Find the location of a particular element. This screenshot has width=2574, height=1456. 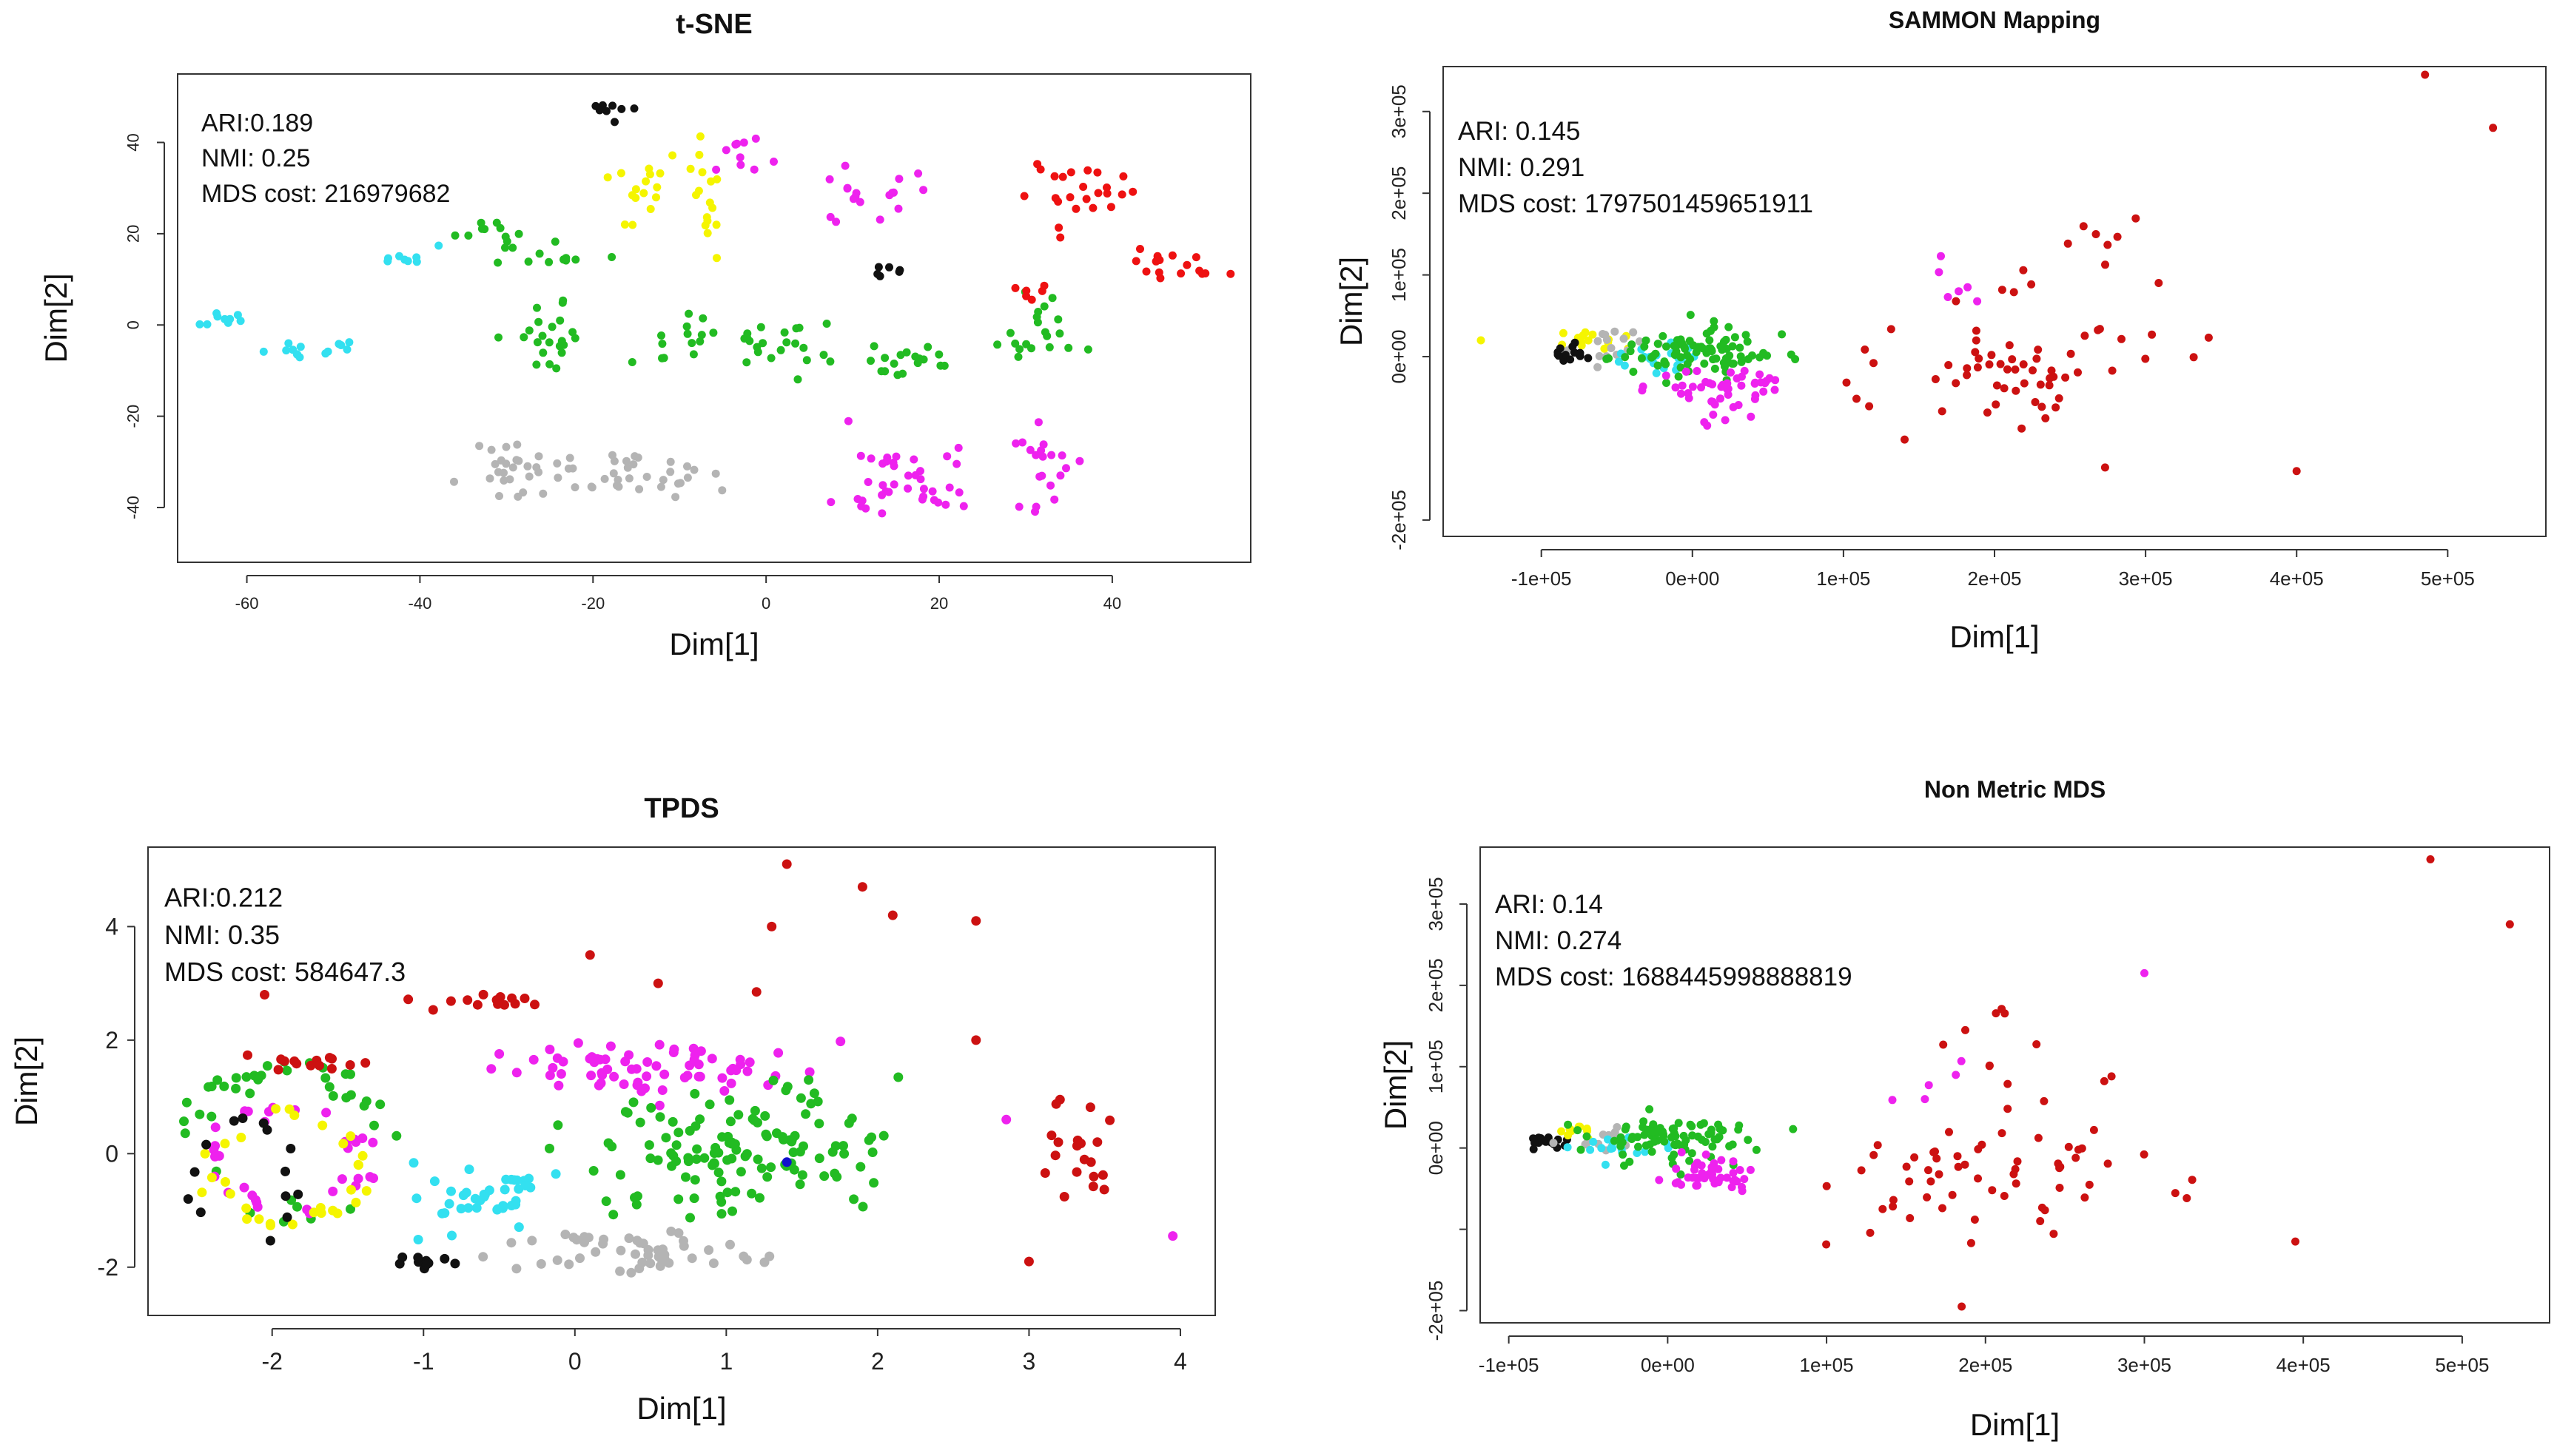

data-point-blue is located at coordinates (787, 1162).